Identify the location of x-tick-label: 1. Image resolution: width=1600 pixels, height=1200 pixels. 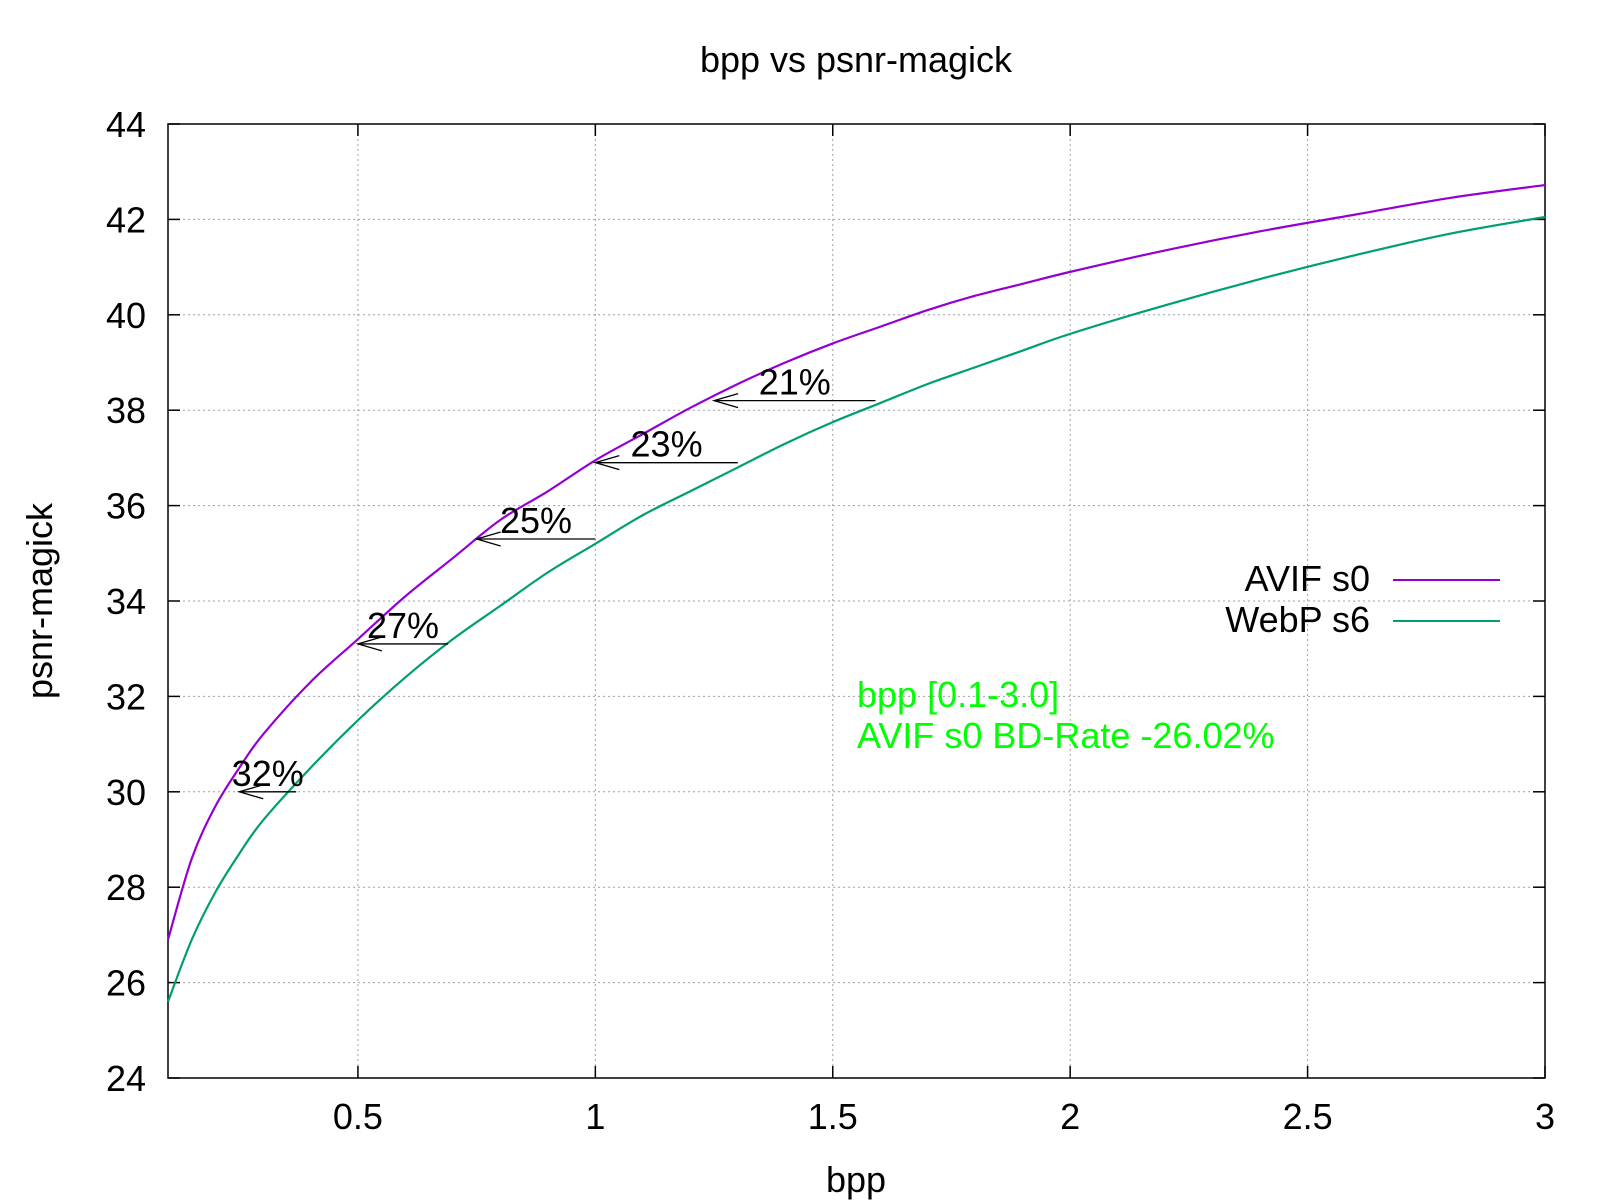
(595, 1116).